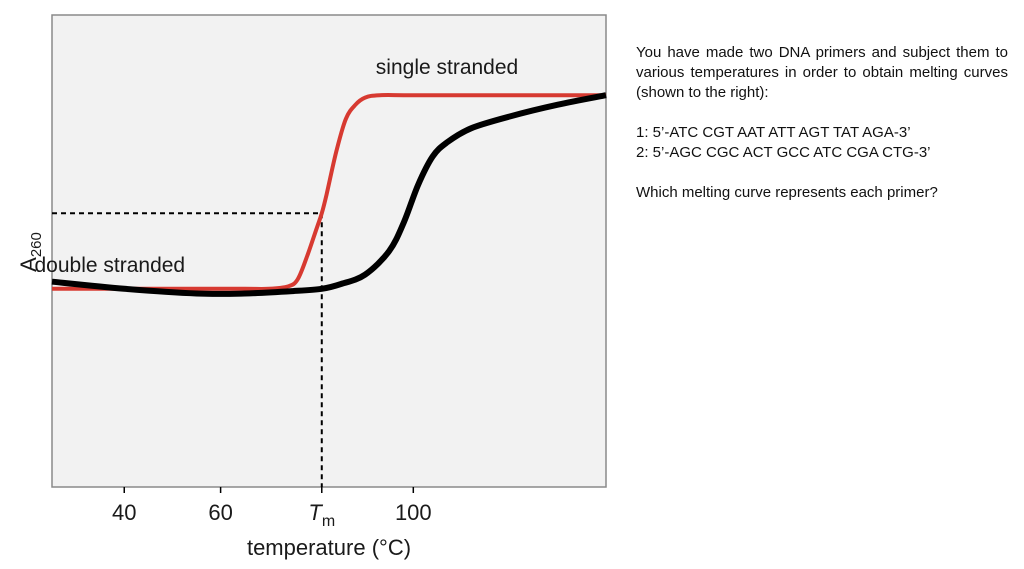 This screenshot has width=1024, height=569. I want to click on x-tick-label: 100, so click(413, 512).